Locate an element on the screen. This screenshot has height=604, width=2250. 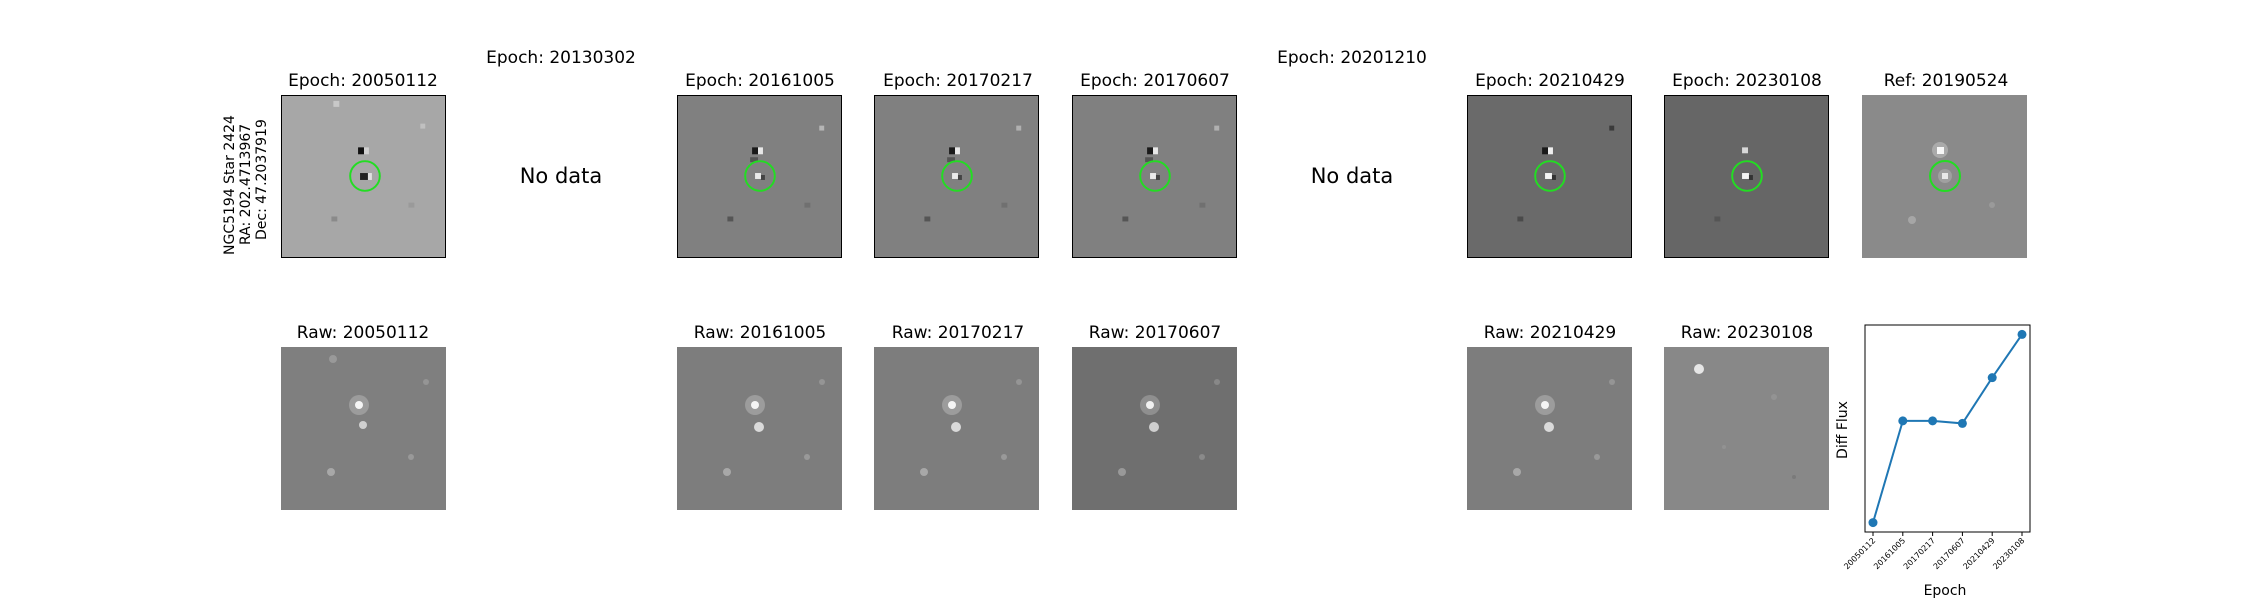
title-epoch-20170607: Epoch: 20170607 is located at coordinates (1155, 81).